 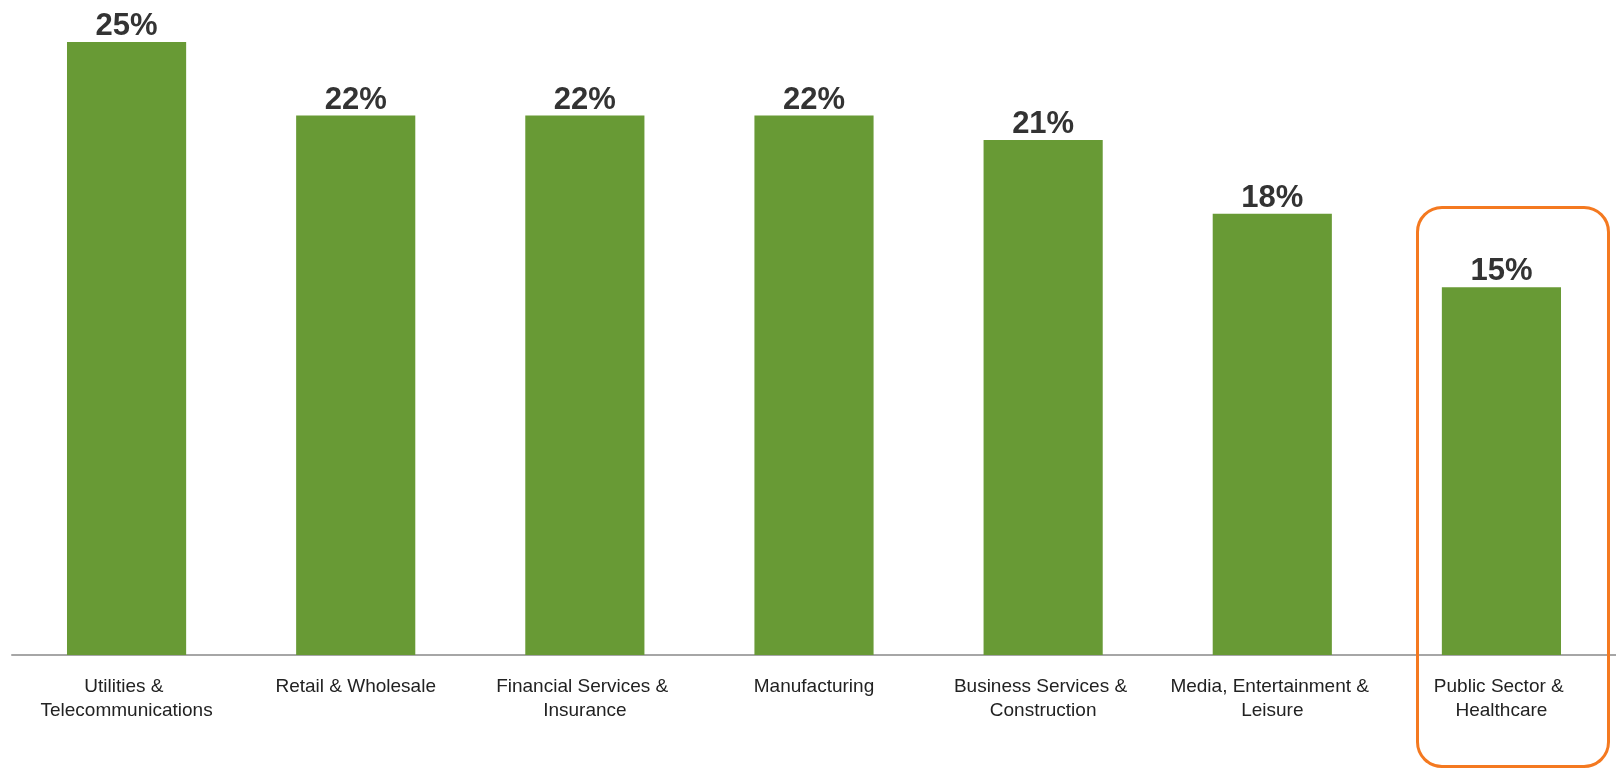 What do you see at coordinates (126, 697) in the screenshot?
I see `x-tick-label: Utilities & Telecommunications` at bounding box center [126, 697].